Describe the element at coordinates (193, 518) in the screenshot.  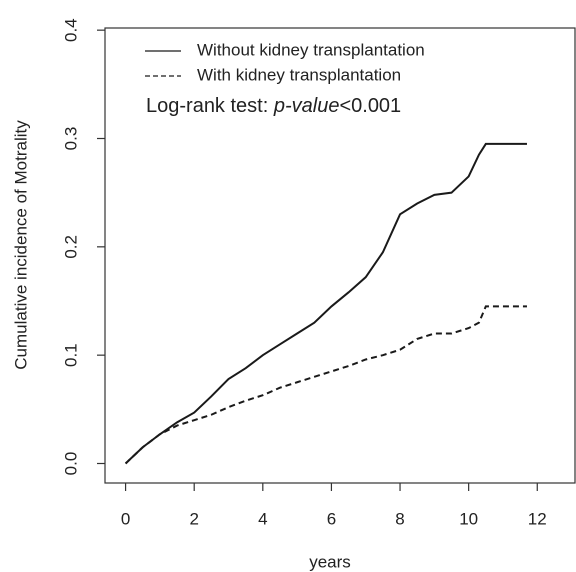
I see `x-tick-label: 2` at that location.